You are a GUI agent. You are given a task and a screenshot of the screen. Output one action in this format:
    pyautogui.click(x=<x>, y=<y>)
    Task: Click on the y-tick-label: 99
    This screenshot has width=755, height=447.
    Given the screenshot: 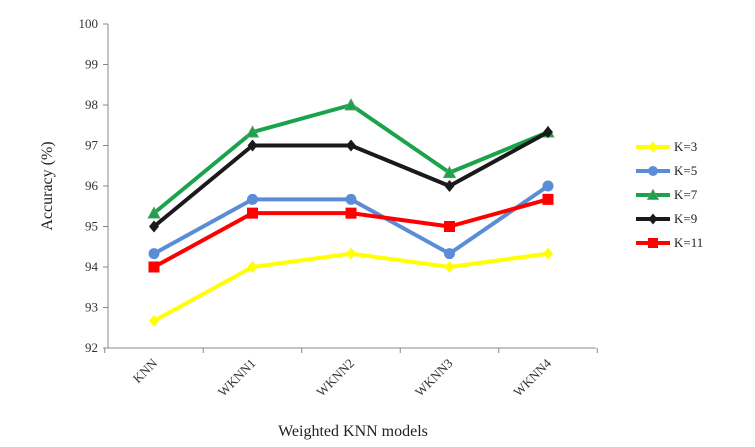 What is the action you would take?
    pyautogui.click(x=91, y=64)
    